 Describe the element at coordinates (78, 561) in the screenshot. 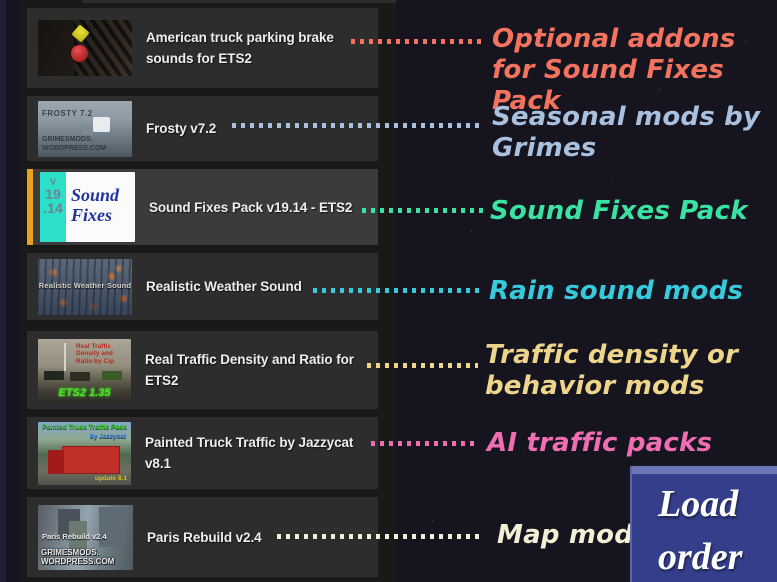

I see `paris-site-line2: WORDPRESS.COM` at that location.